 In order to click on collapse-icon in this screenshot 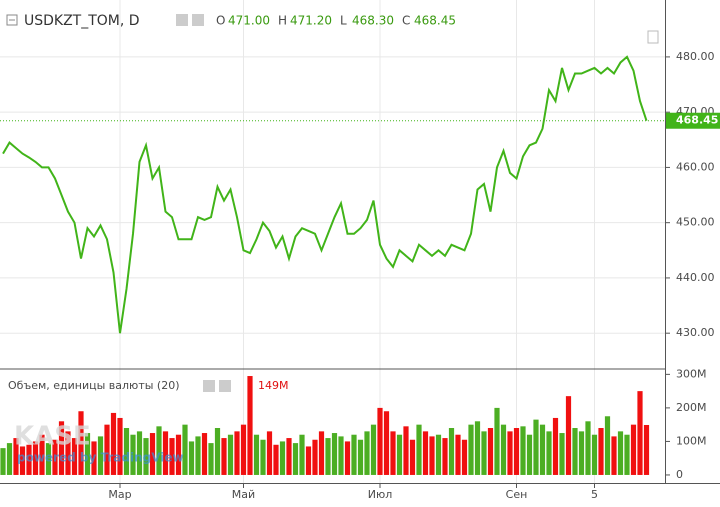, I will do `click(12, 20)`.